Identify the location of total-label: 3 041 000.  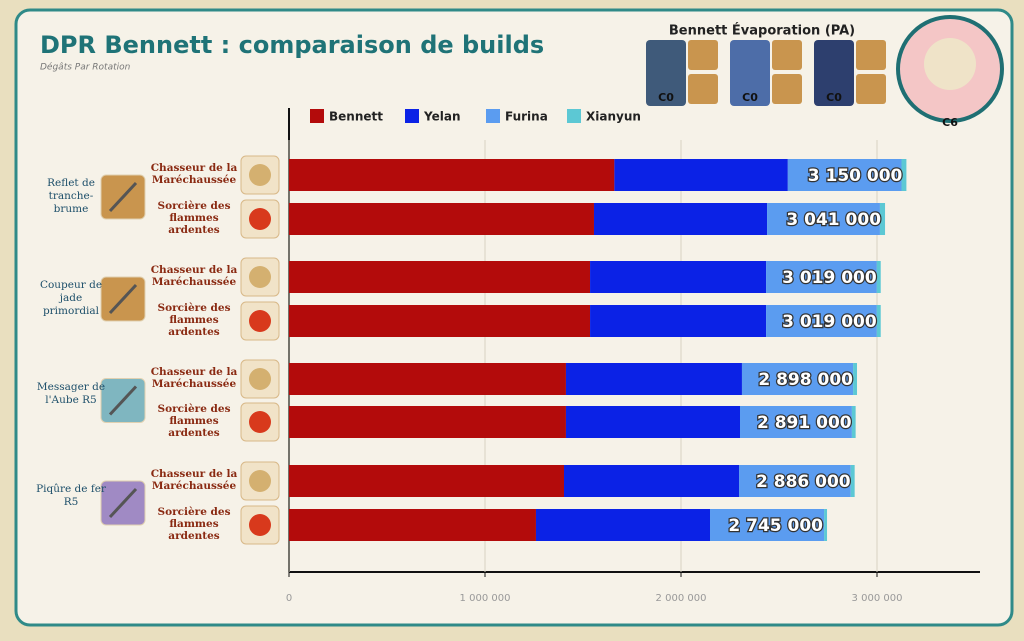
(833, 220).